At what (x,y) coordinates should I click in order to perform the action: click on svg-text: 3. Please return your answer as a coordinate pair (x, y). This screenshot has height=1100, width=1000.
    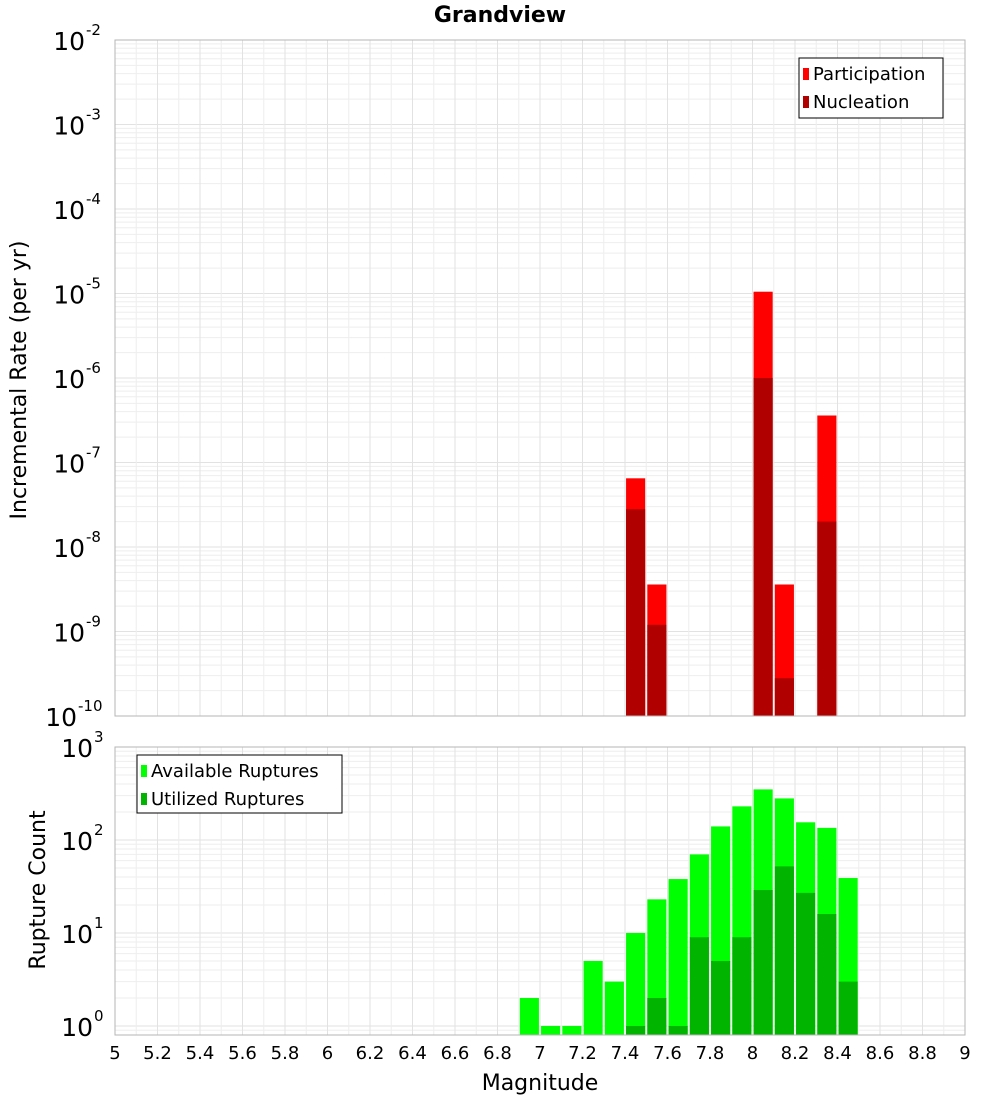
    Looking at the image, I should click on (99, 737).